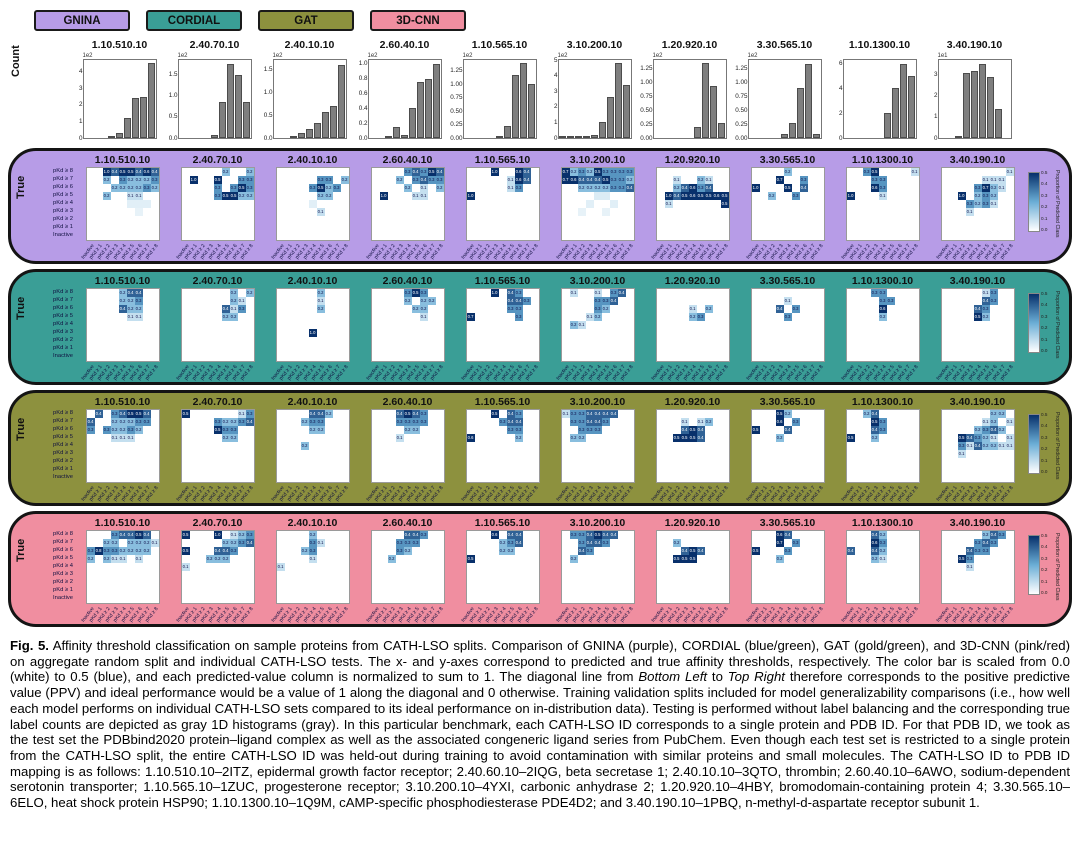  Describe the element at coordinates (1034, 565) in the screenshot. I see `colorbar-gradient` at that location.